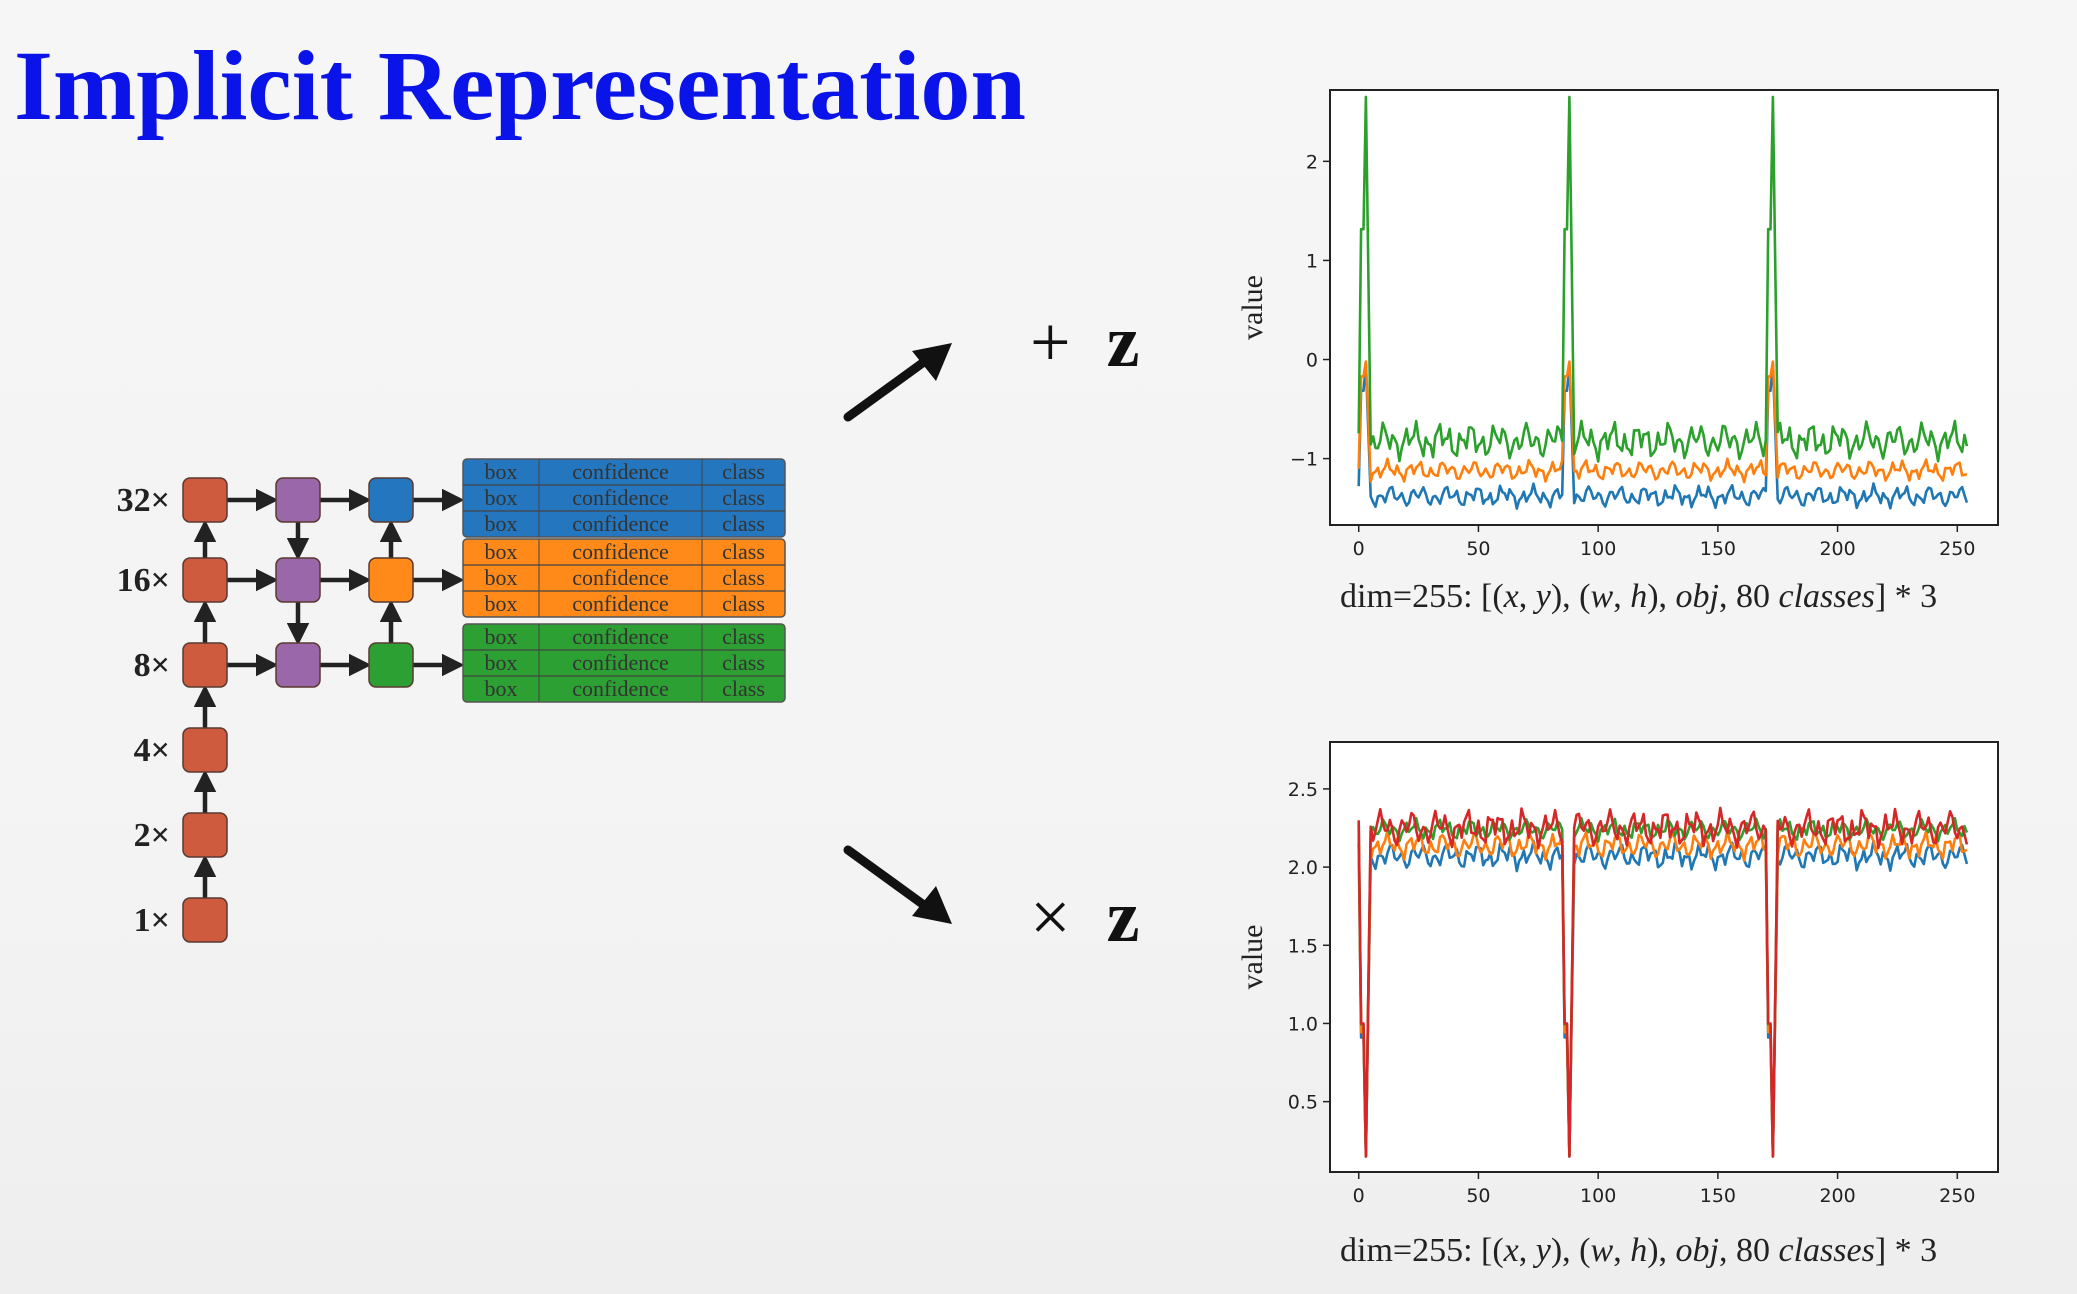  I want to click on y-tick-label: 2.5, so click(1303, 790).